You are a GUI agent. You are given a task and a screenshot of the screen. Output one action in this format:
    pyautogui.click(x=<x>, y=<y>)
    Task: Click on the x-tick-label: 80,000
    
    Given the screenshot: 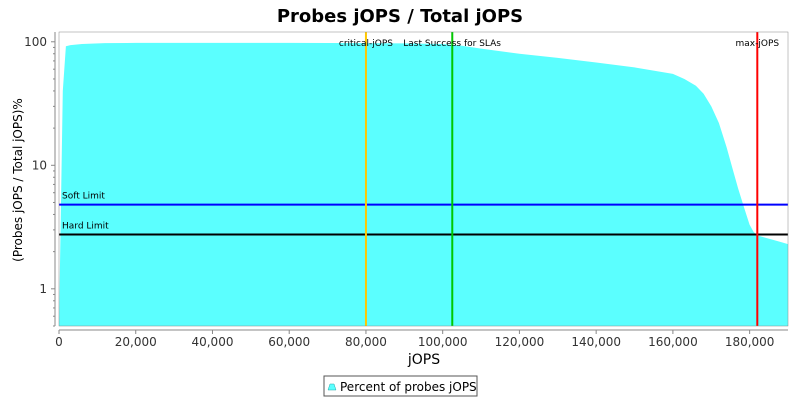 What is the action you would take?
    pyautogui.click(x=366, y=342)
    